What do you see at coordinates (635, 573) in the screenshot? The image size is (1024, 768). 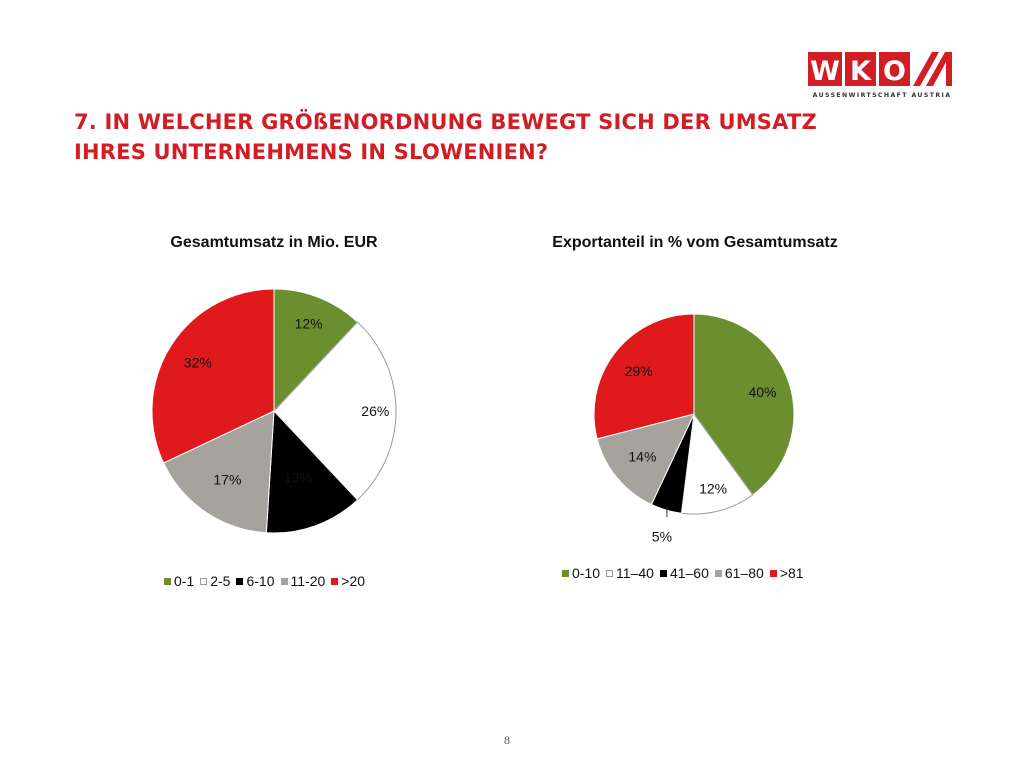 I see `chart2-legend-label-1: 11–40` at bounding box center [635, 573].